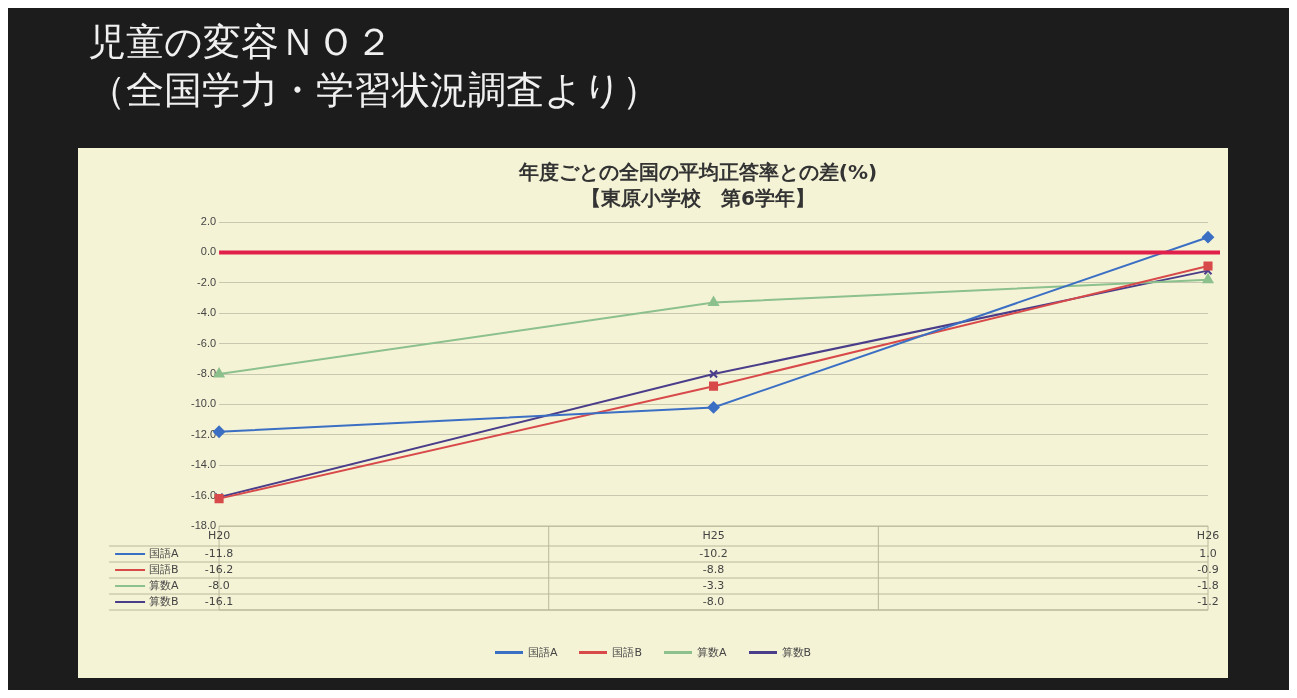 The height and width of the screenshot is (698, 1297). What do you see at coordinates (164, 585) in the screenshot?
I see `legend-label: 算数A` at bounding box center [164, 585].